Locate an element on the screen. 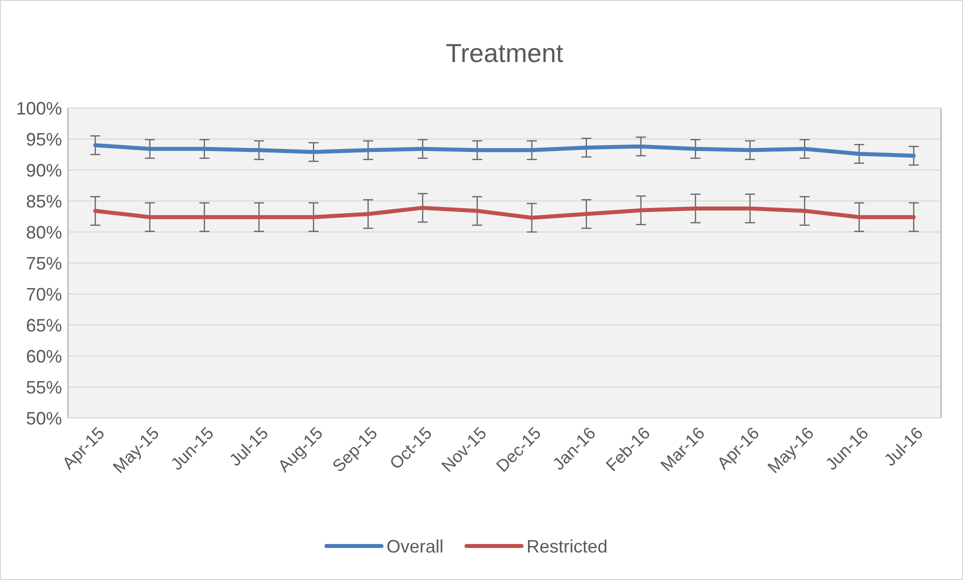 The image size is (963, 580). y-tick-label: 80% is located at coordinates (44, 232).